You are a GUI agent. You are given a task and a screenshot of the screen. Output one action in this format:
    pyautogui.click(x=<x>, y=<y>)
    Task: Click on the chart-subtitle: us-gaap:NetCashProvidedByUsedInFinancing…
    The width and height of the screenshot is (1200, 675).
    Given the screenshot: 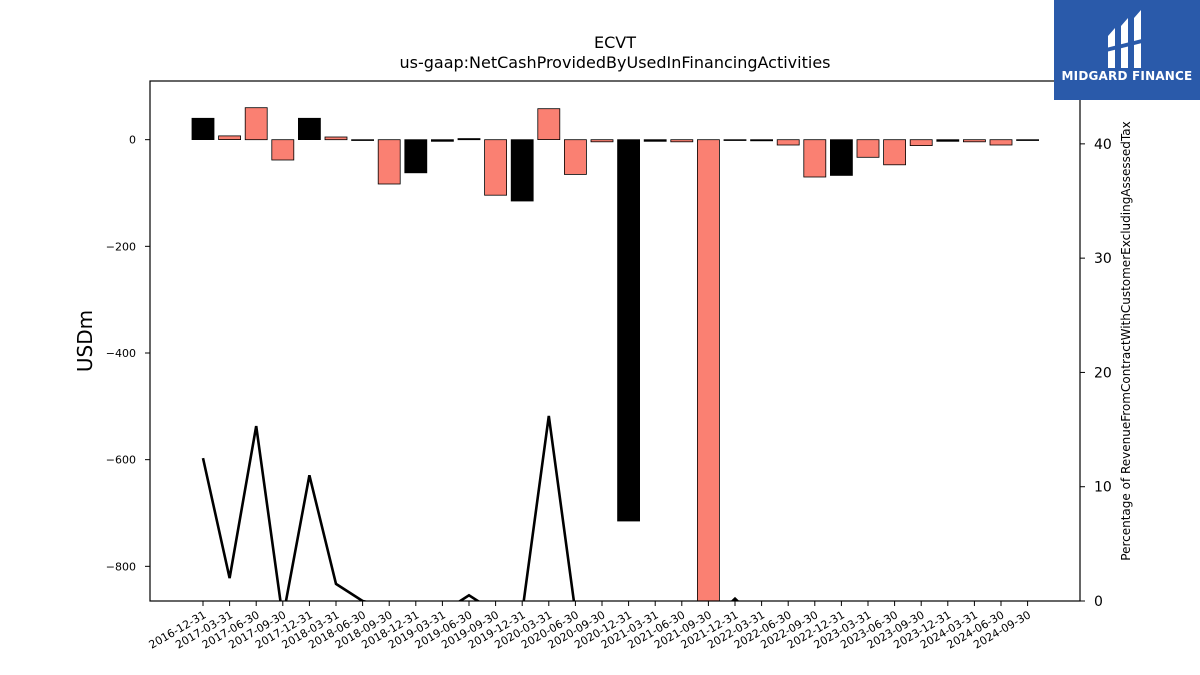 What is the action you would take?
    pyautogui.click(x=614, y=62)
    